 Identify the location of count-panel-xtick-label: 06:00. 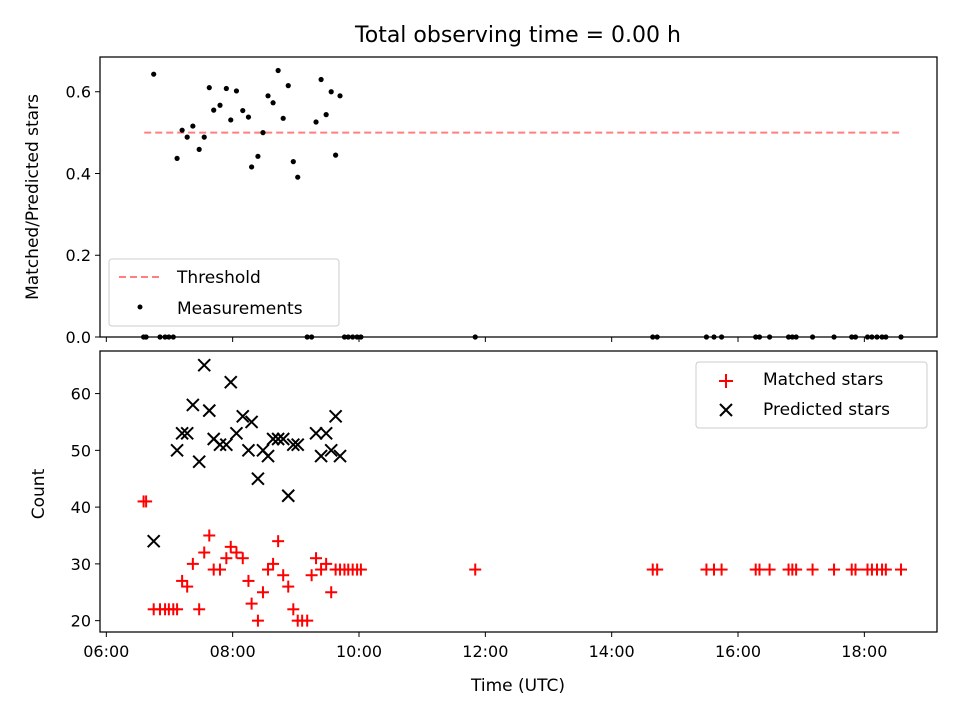
(106, 651).